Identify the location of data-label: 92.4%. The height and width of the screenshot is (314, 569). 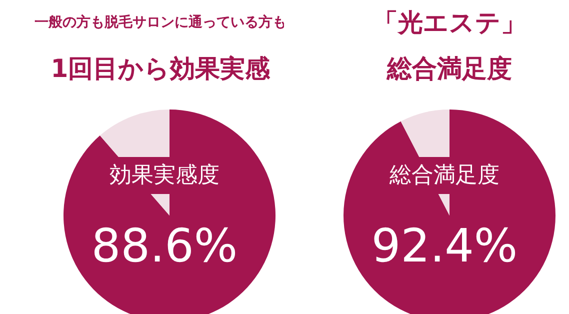
(444, 245).